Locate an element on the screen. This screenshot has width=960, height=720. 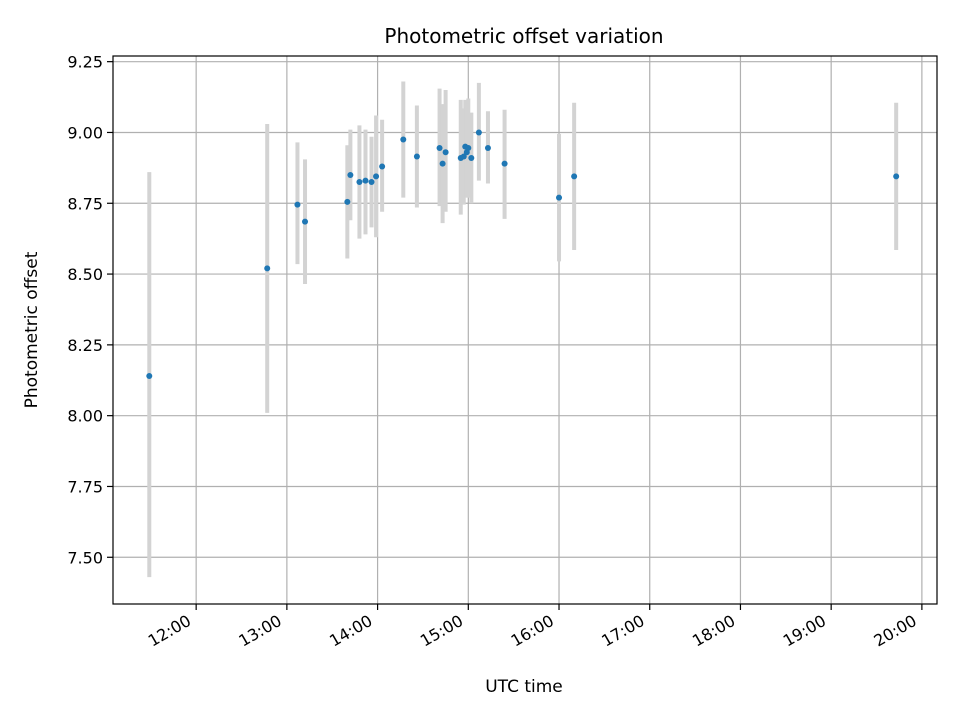
y-tick-label: 8.25 is located at coordinates (85, 345).